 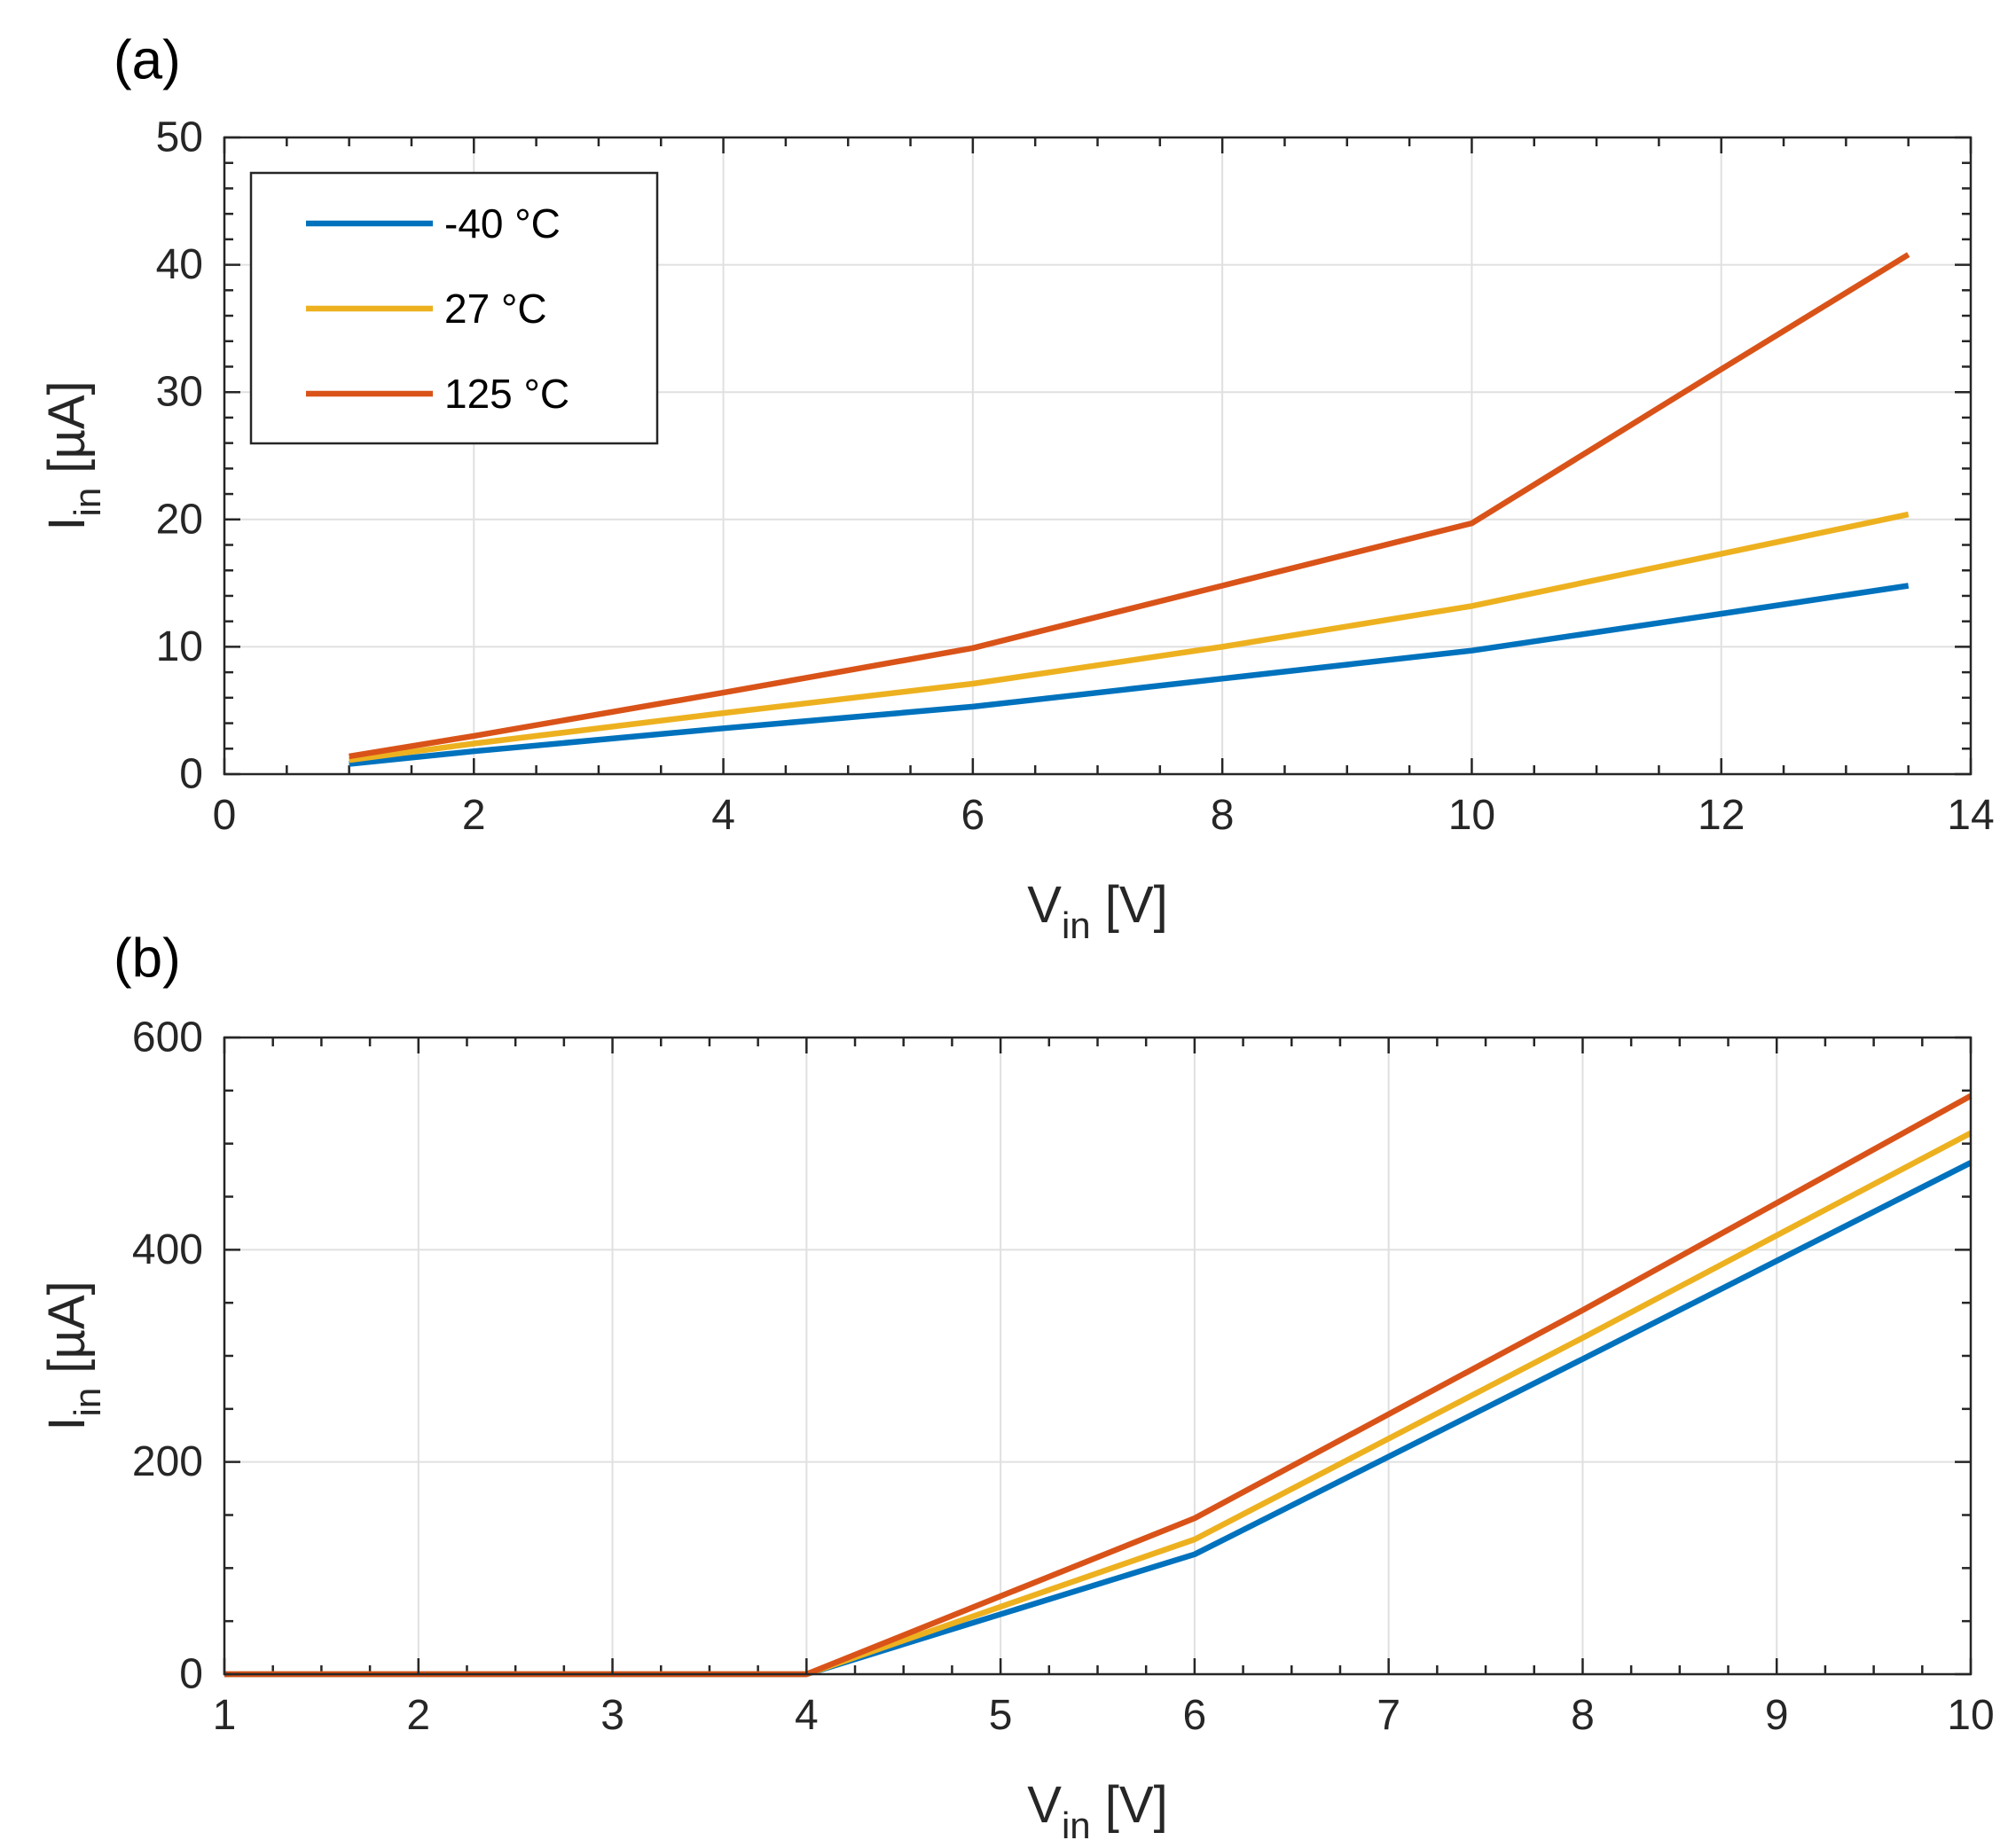 I want to click on x-tick-label: 0, so click(x=225, y=815).